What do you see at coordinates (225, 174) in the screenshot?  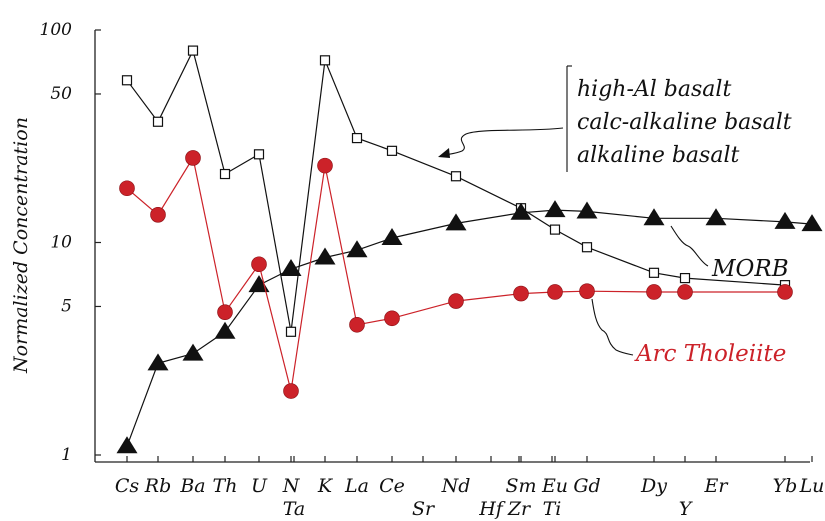 I see `point-high-al-basalt-calc-alkaline-basalt-alkaline-basalt-th` at bounding box center [225, 174].